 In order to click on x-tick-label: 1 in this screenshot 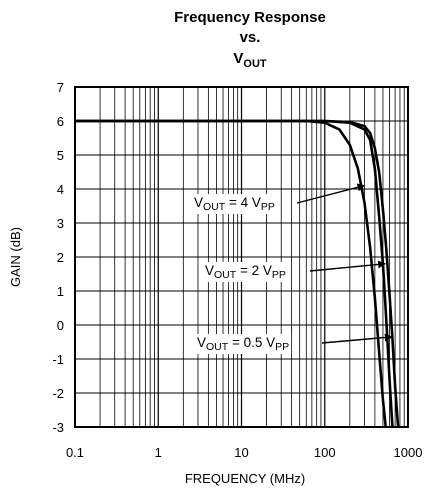, I will do `click(158, 452)`.